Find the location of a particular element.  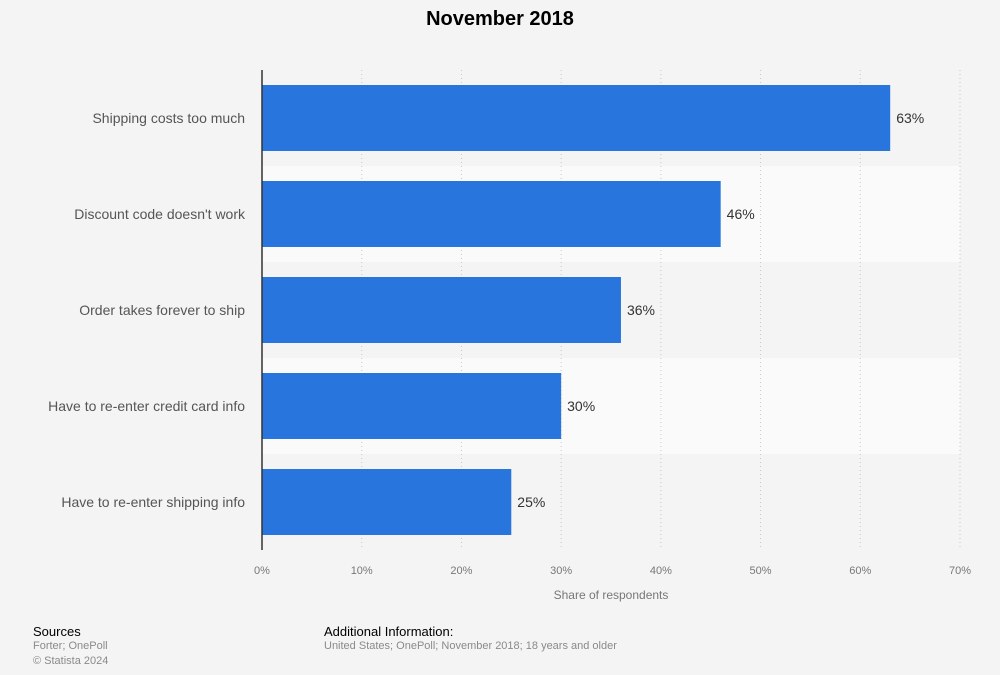

additional-info-heading: Additional Information: is located at coordinates (389, 631).